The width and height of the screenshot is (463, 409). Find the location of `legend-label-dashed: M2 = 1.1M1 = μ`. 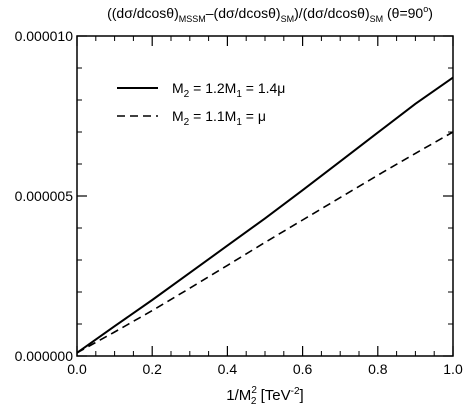

legend-label-dashed: M2 = 1.1M1 = μ is located at coordinates (219, 118).